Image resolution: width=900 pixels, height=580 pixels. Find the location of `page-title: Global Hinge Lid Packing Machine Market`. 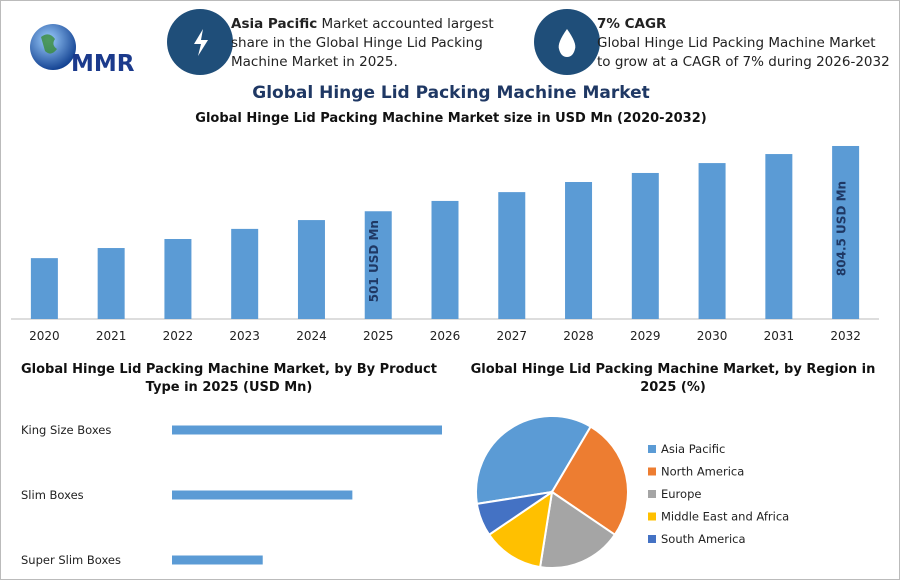

page-title: Global Hinge Lid Packing Machine Market is located at coordinates (450, 93).